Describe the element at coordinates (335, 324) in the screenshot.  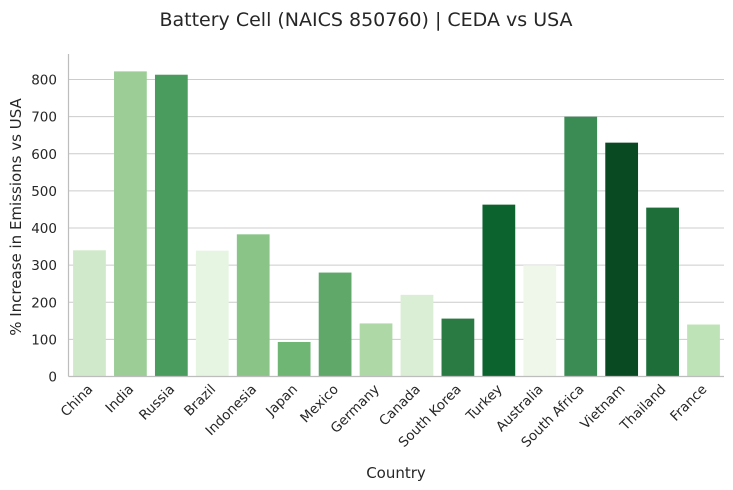
I see `bar-mexico` at that location.